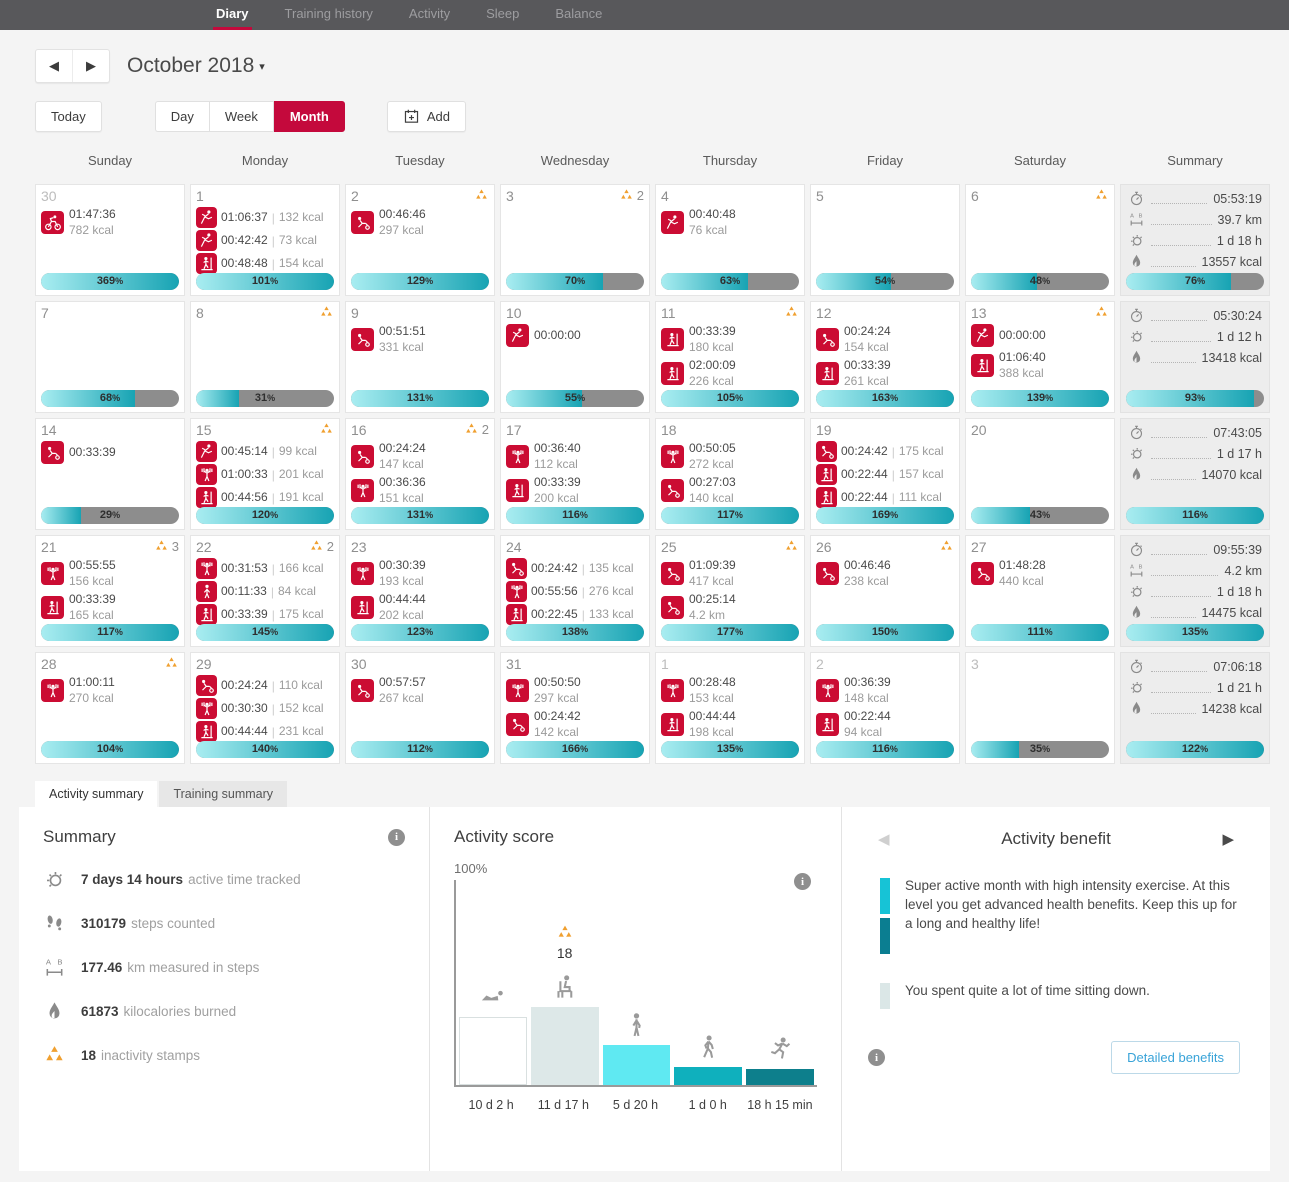 This screenshot has height=1182, width=1289. What do you see at coordinates (1040, 240) in the screenshot?
I see `day-cell-6: 6 48%` at bounding box center [1040, 240].